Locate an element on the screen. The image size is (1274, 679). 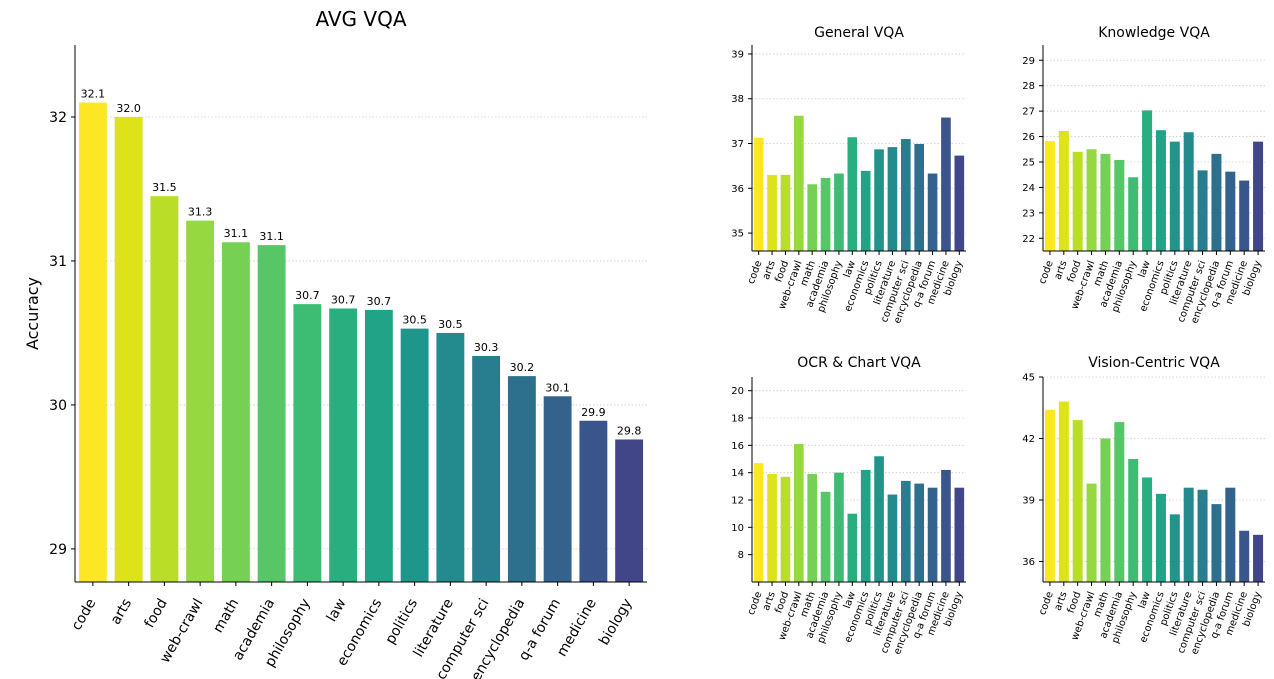
data-label: 31.1 is located at coordinates (236, 233).